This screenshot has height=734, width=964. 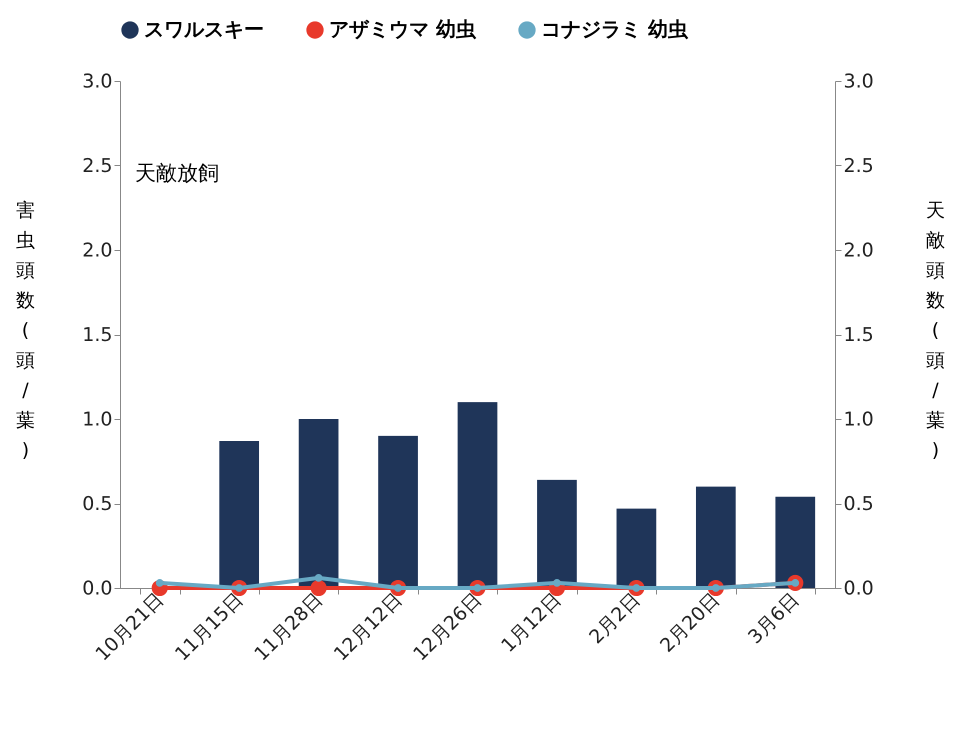 What do you see at coordinates (447, 627) in the screenshot?
I see `x-tick-label: 12月26日` at bounding box center [447, 627].